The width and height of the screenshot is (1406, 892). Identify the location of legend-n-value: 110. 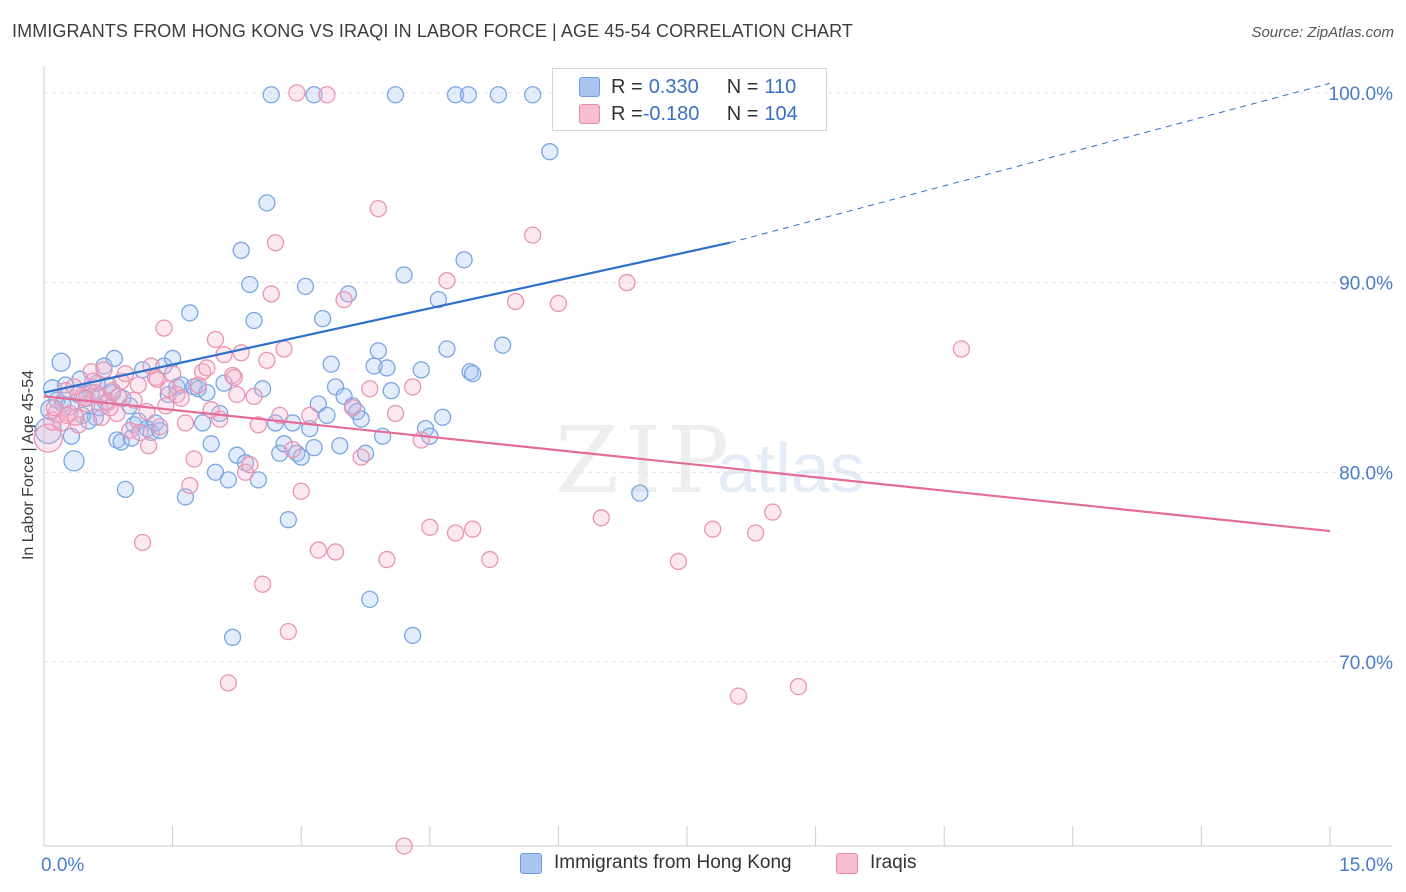
(780, 86).